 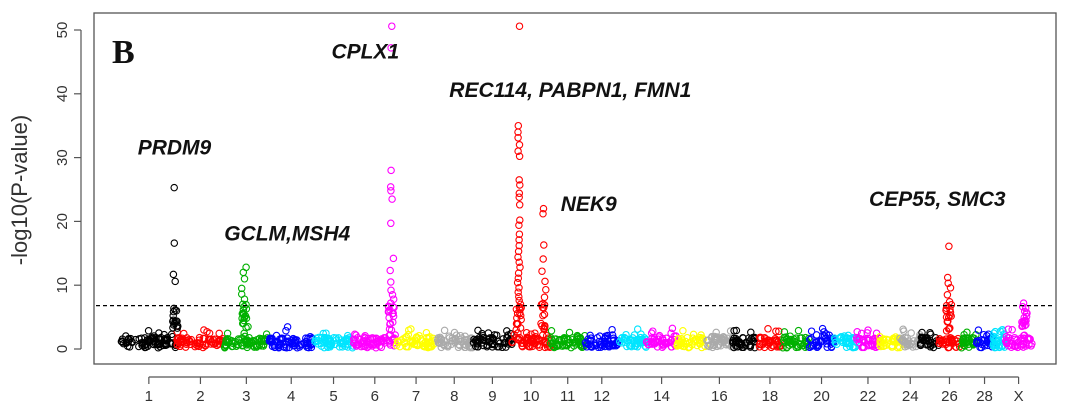 What do you see at coordinates (416, 396) in the screenshot?
I see `x-tick-label: 7` at bounding box center [416, 396].